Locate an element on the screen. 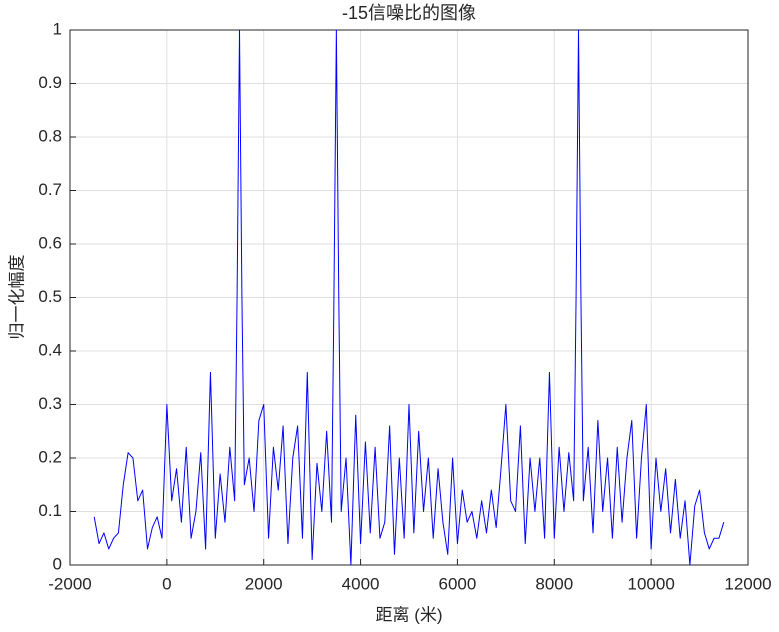 This screenshot has width=779, height=632. y-tick-label: 0.4 is located at coordinates (50, 349).